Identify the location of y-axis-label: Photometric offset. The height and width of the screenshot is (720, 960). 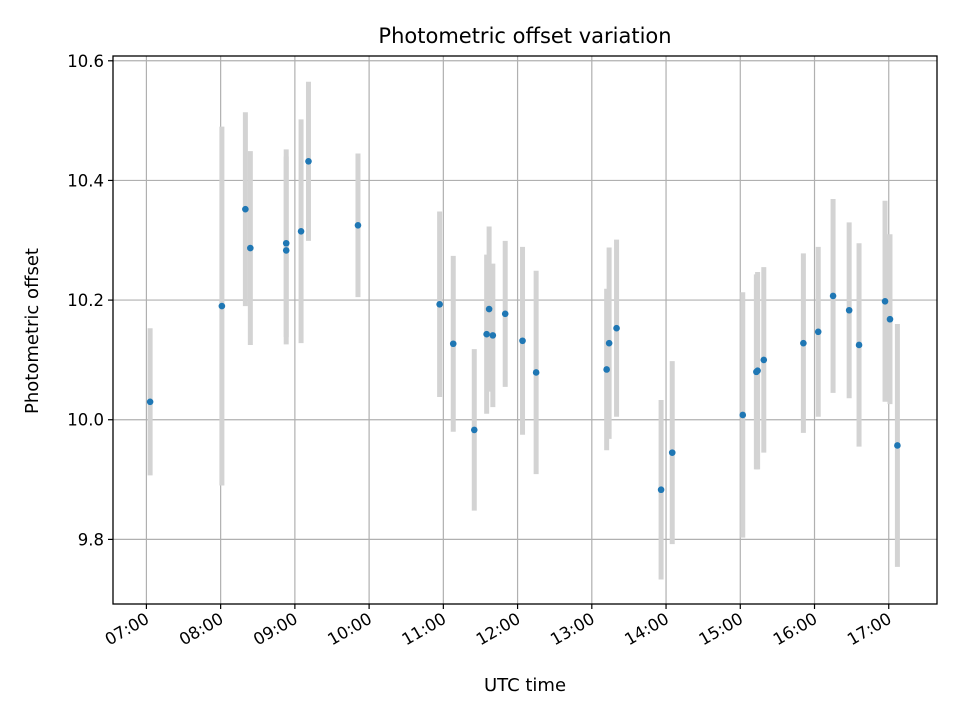
(32, 331).